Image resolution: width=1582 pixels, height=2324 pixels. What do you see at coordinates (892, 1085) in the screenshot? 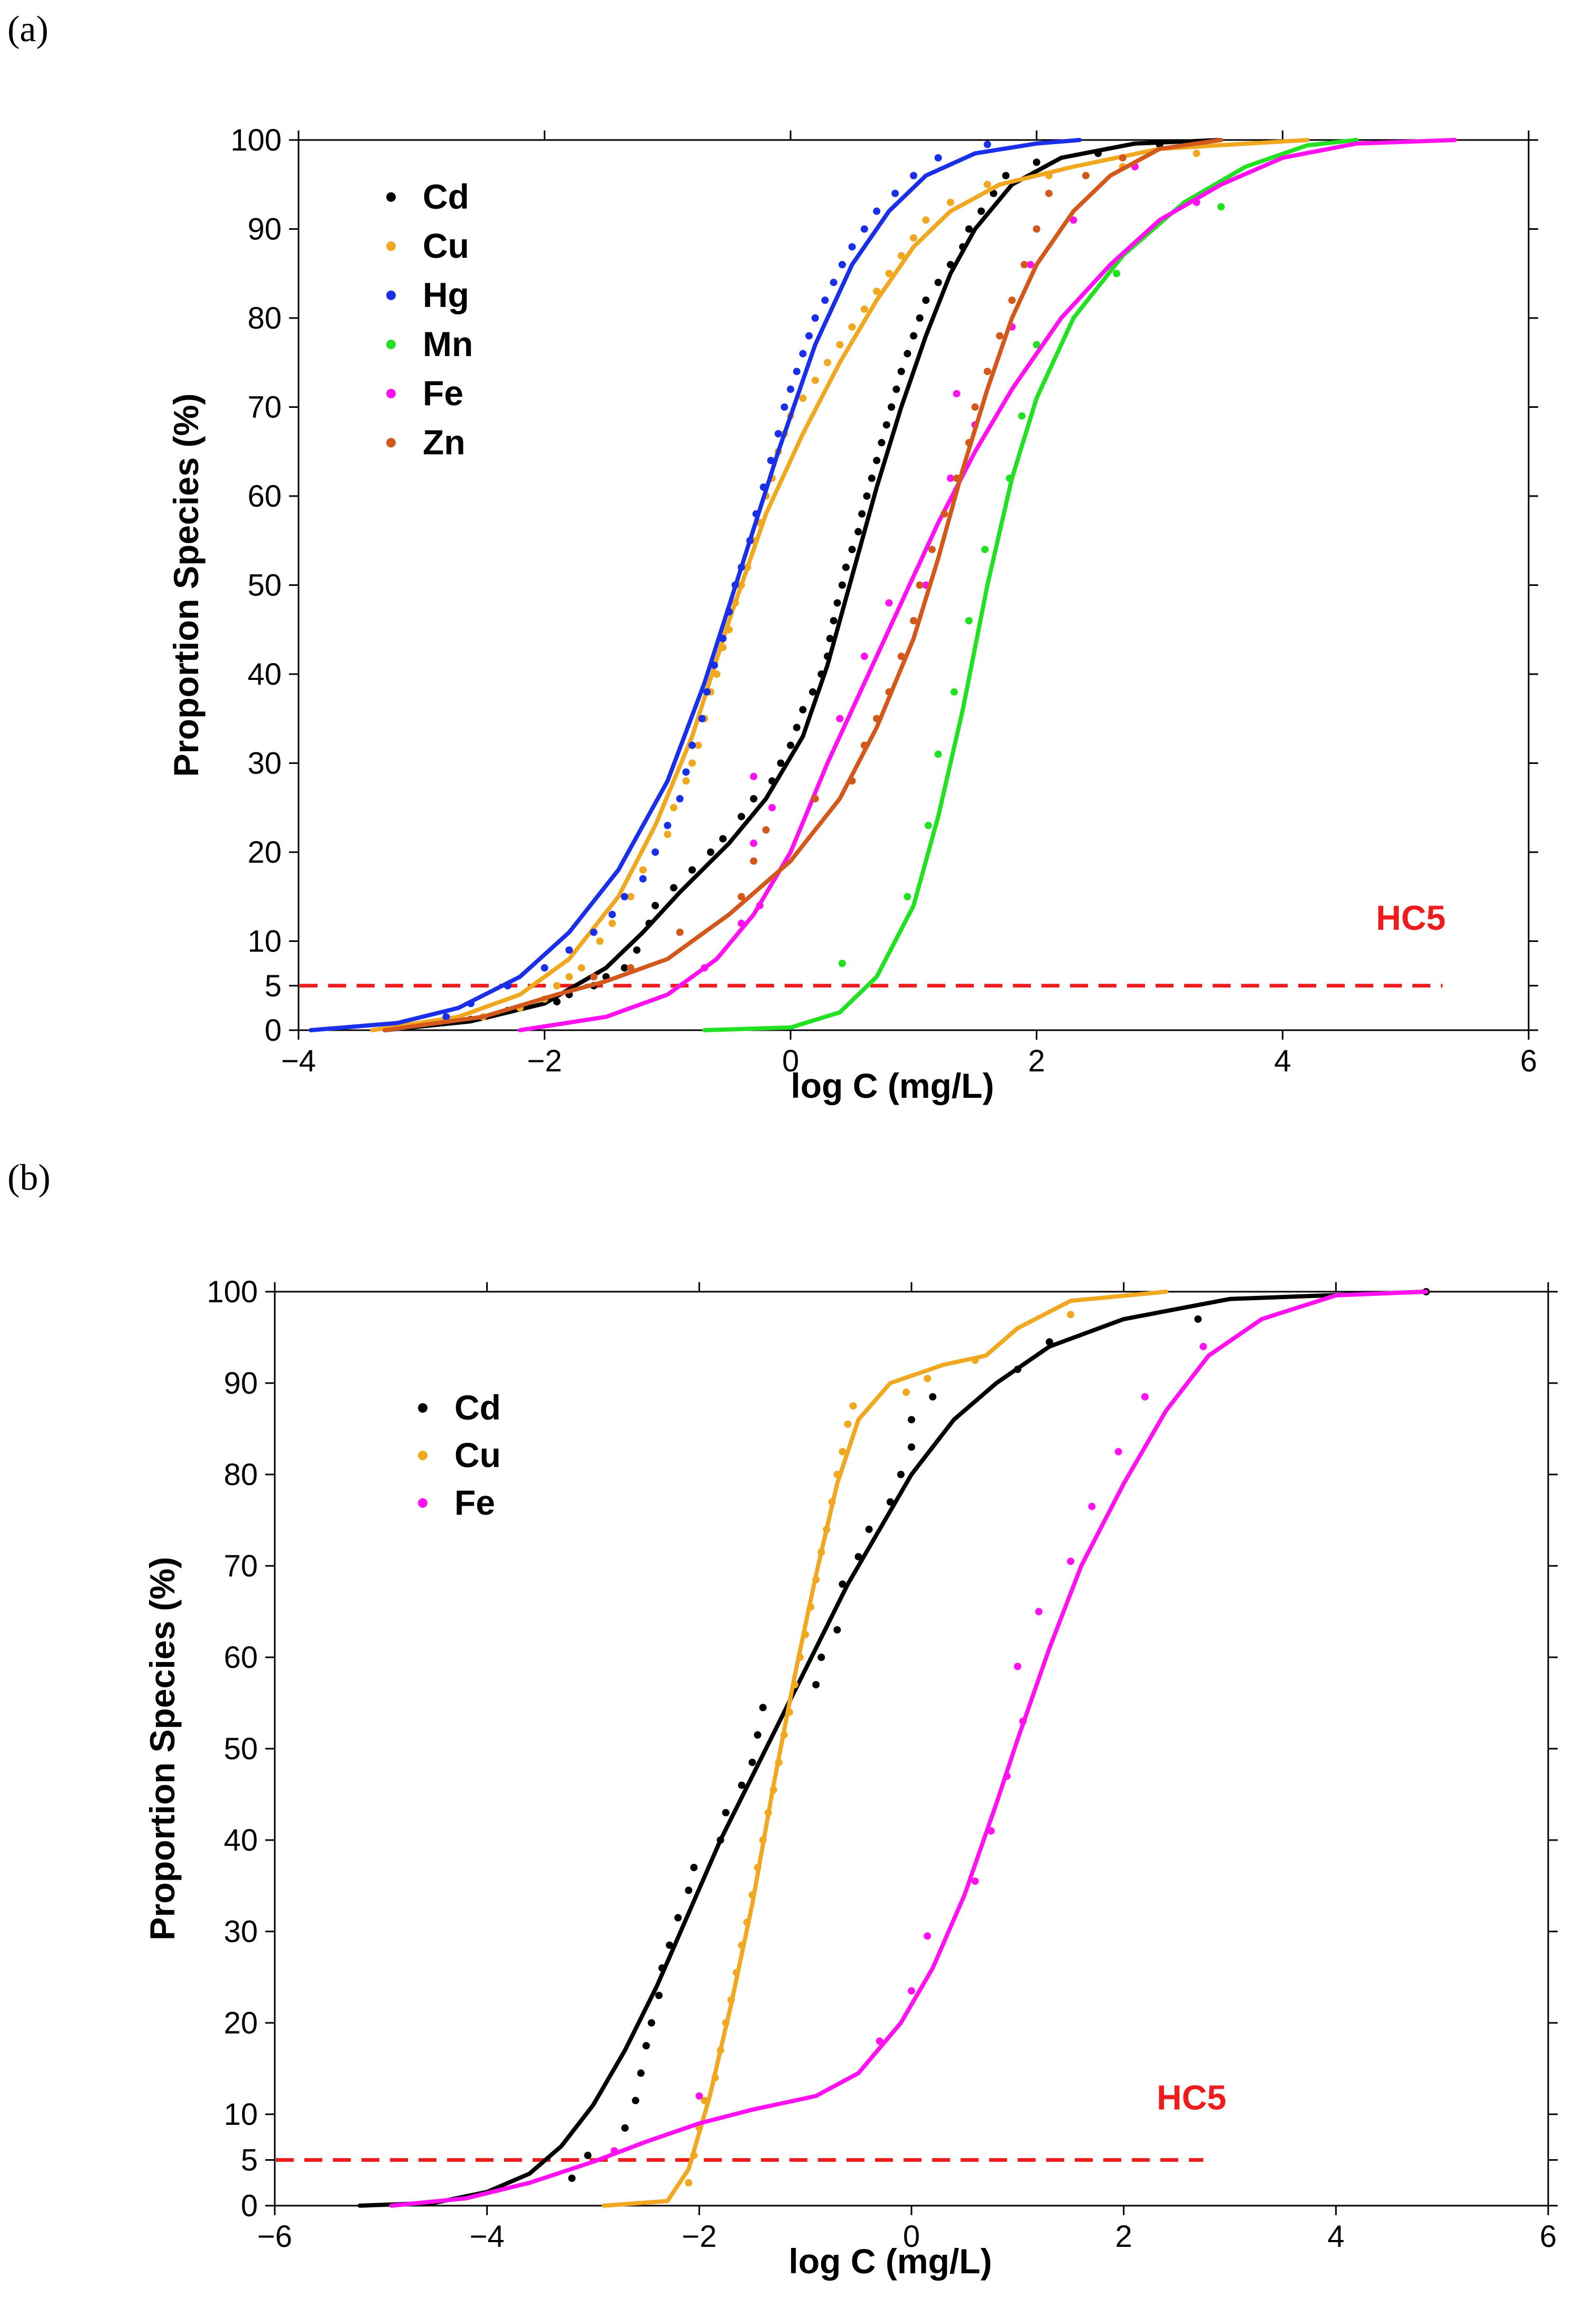
I see `x-axis-title: log C (mg/L)` at bounding box center [892, 1085].